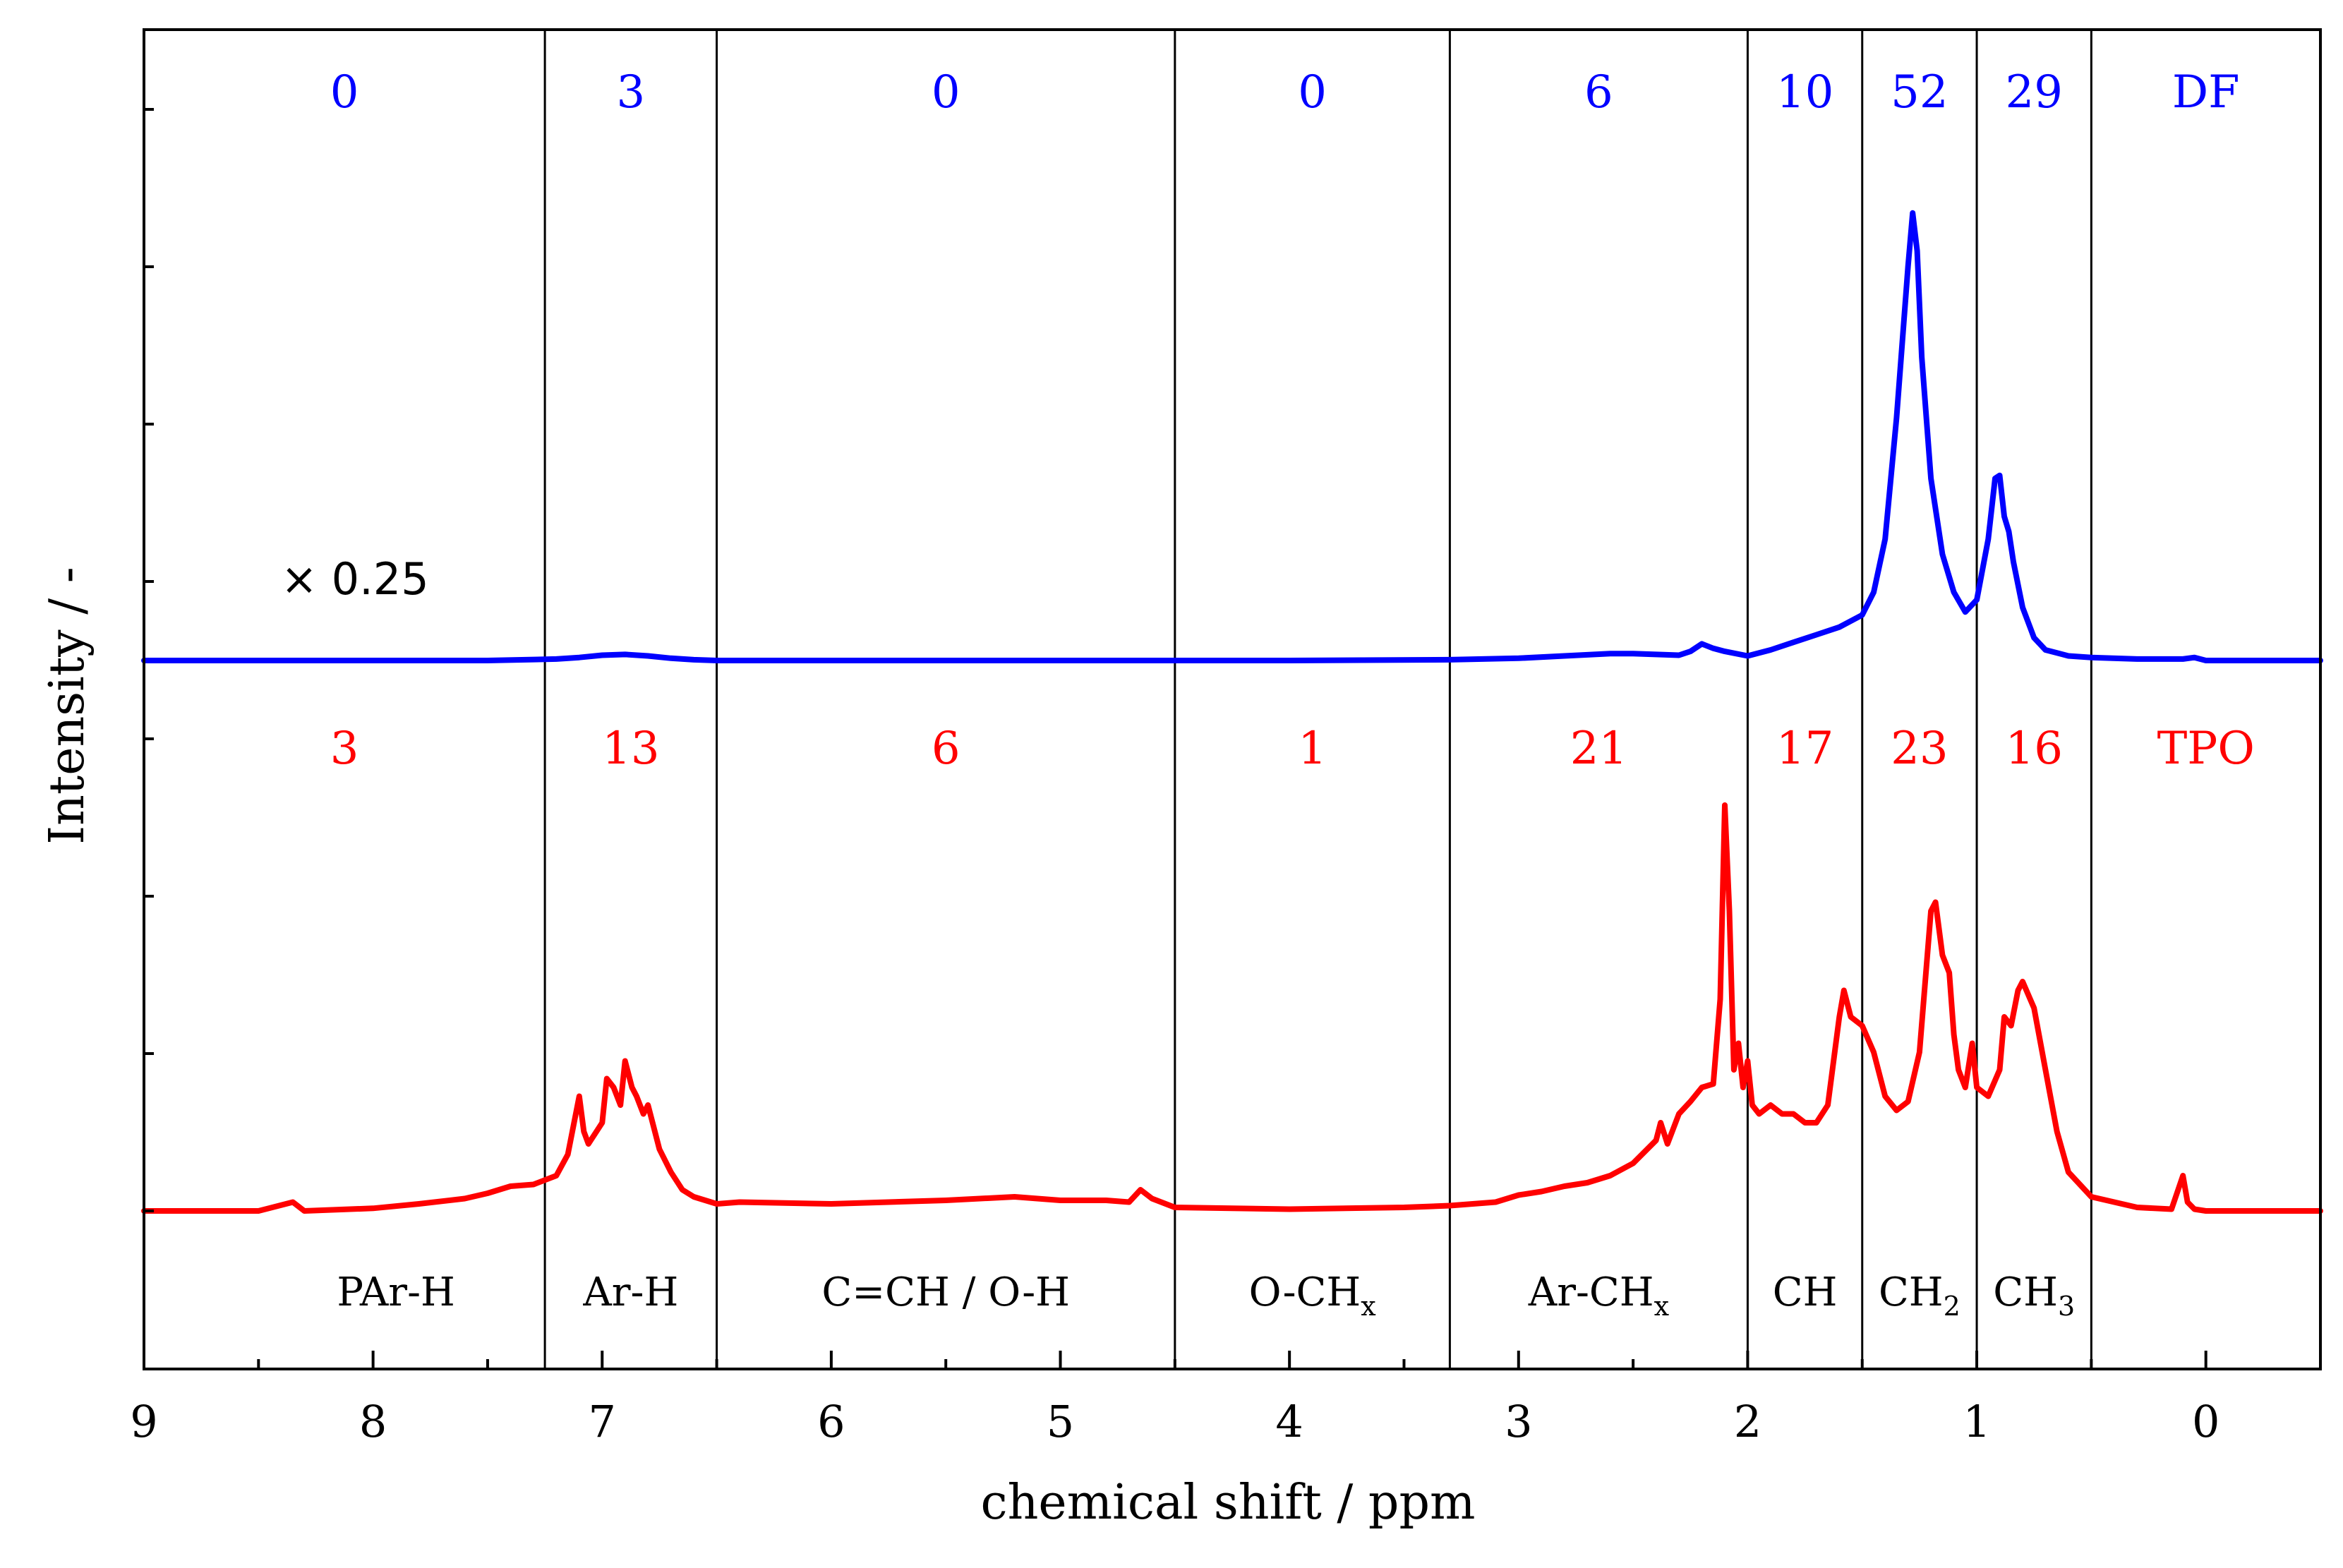  I want to click on region-count: 1, so click(1312, 749).